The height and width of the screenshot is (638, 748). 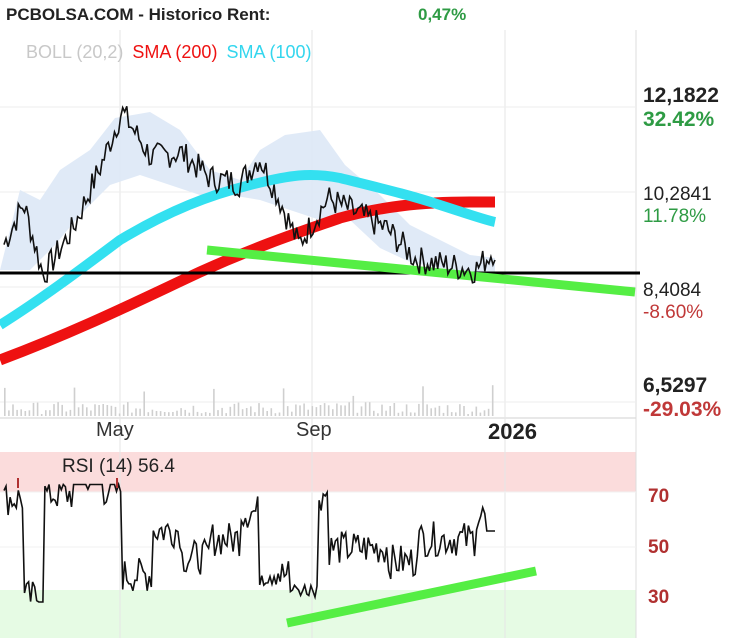 I want to click on chart-header: PCBOLSA.COM - Historico Rent: 0,47%, so click(x=374, y=15).